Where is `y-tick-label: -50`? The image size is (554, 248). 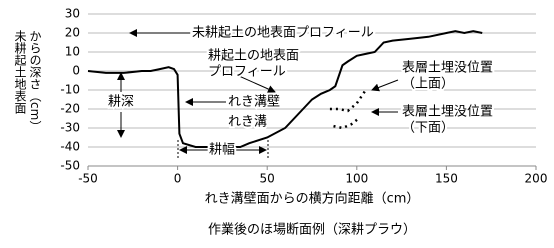 y-tick-label: -50 is located at coordinates (70, 166).